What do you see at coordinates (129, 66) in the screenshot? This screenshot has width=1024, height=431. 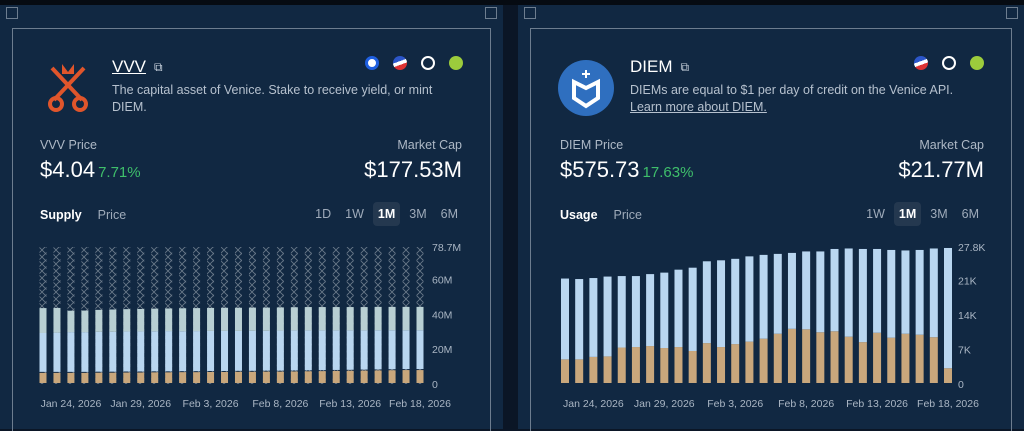 I see `token-name: VVV` at bounding box center [129, 66].